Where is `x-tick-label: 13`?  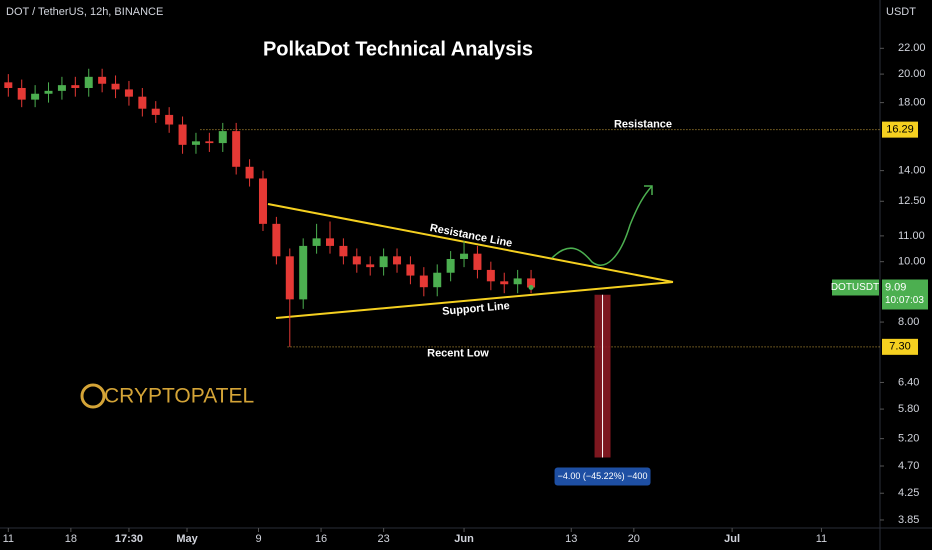
x-tick-label: 13 is located at coordinates (571, 539).